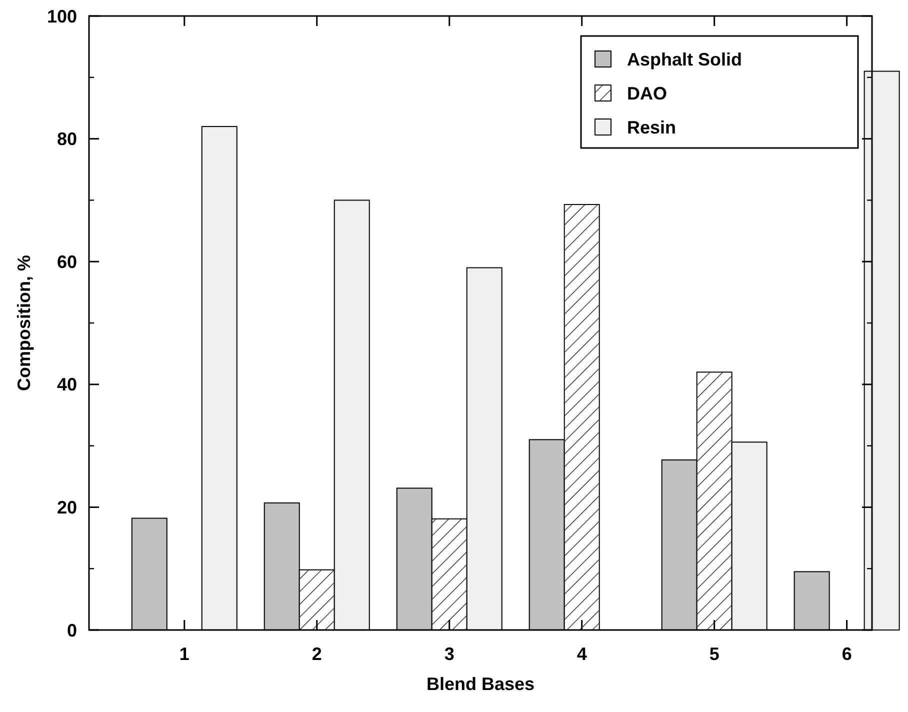 This screenshot has width=908, height=712. Describe the element at coordinates (480, 684) in the screenshot. I see `x-axis-title: Blend Bases` at that location.